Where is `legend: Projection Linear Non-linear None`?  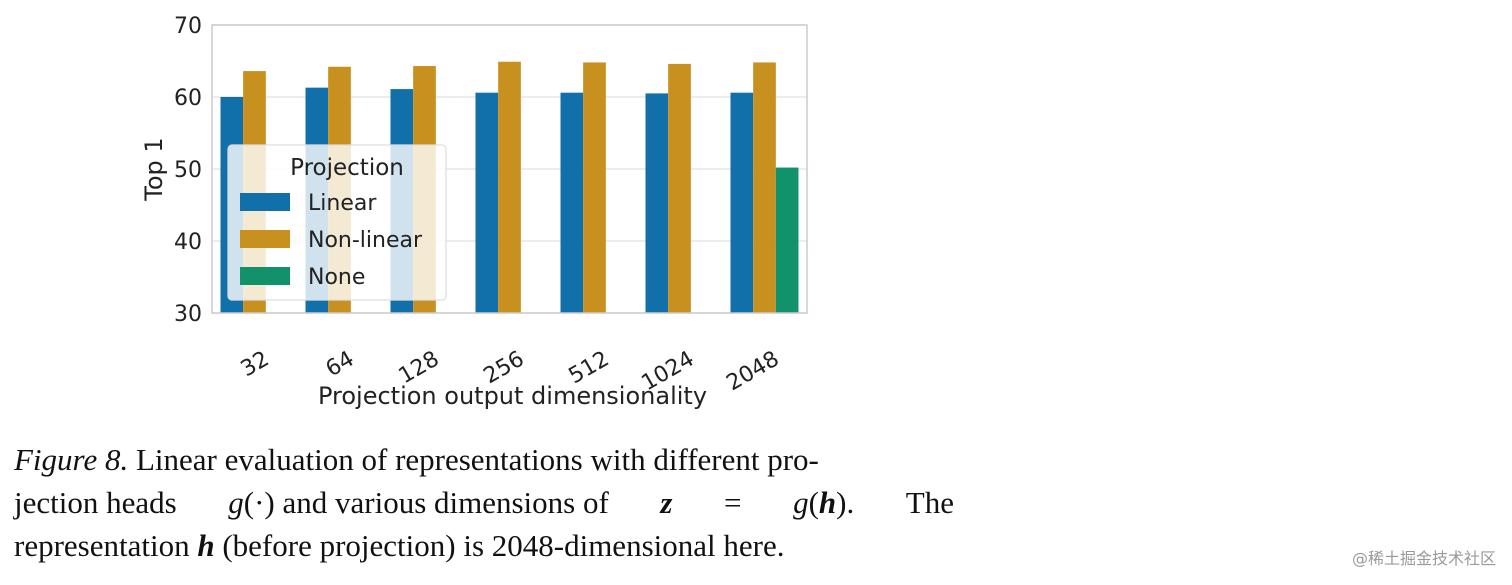 legend: Projection Linear Non-linear None is located at coordinates (337, 222).